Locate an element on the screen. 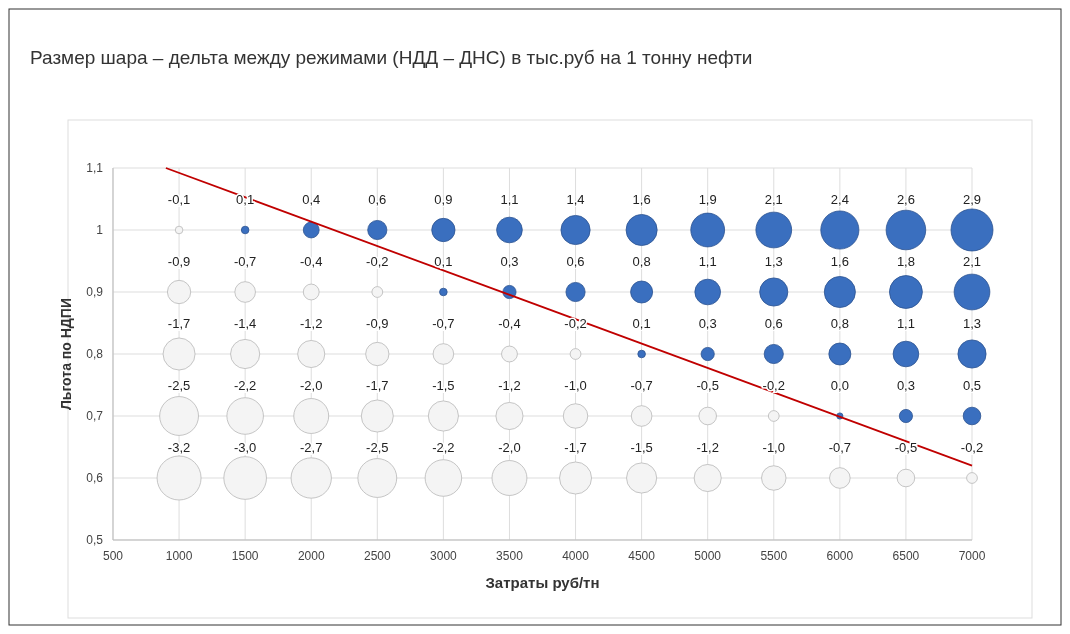 This screenshot has width=1070, height=634. x-tick-label: 2000 is located at coordinates (311, 556).